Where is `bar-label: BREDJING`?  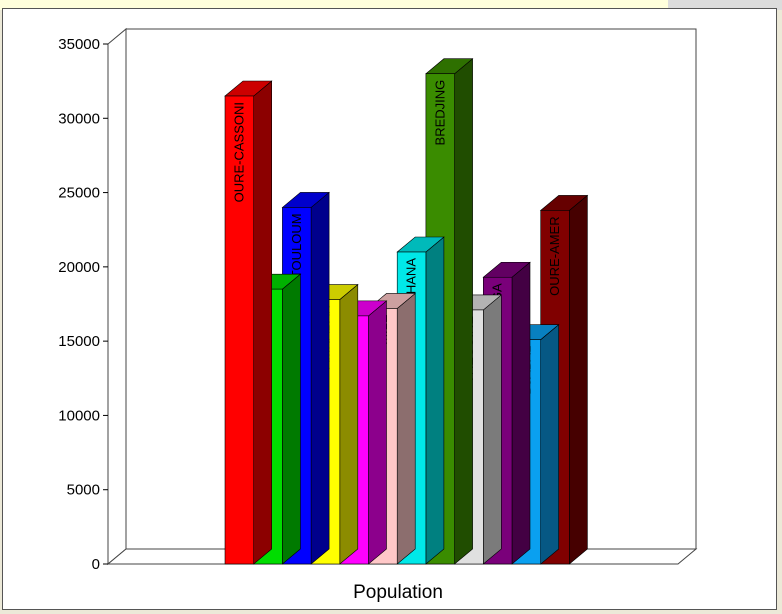
bar-label: BREDJING is located at coordinates (439, 113).